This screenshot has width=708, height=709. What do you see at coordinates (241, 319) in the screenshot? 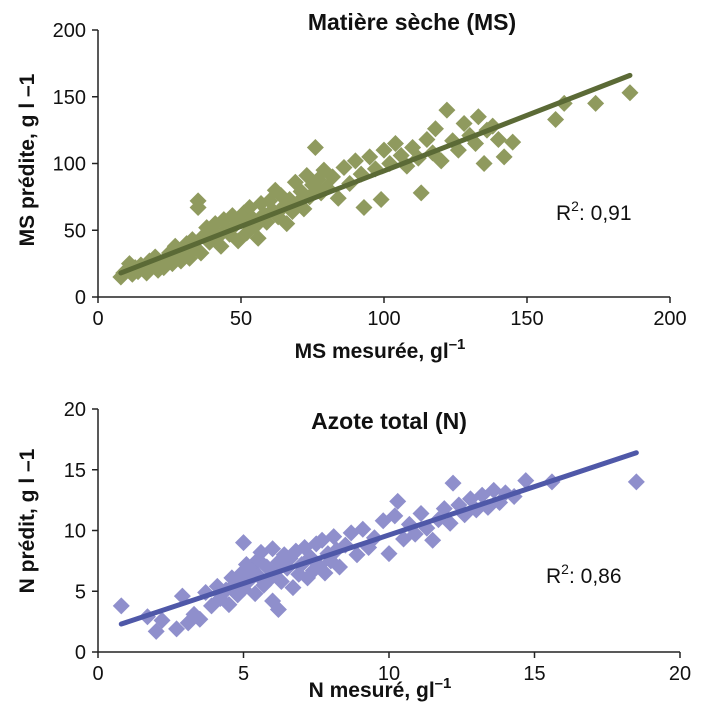
I see `x-tick-label: 50` at bounding box center [241, 319].